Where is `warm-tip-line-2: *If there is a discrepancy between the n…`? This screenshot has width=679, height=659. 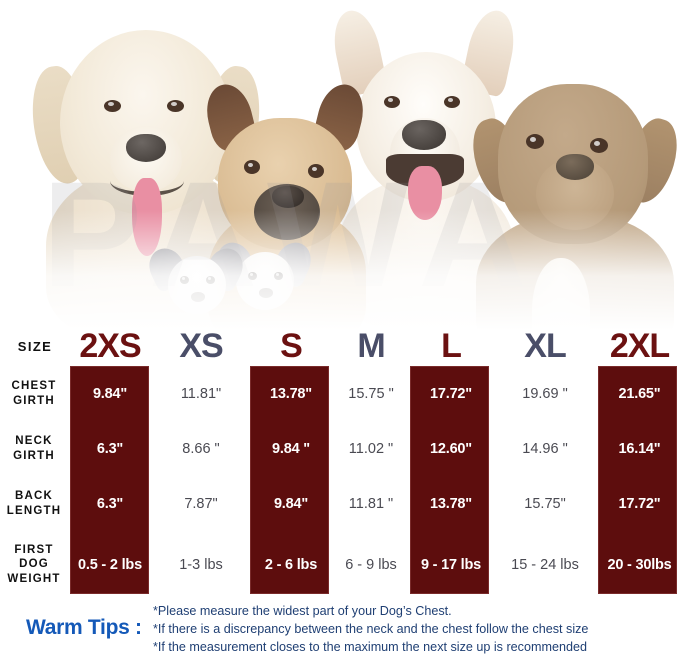 warm-tip-line-2: *If there is a discrepancy between the n… is located at coordinates (371, 628).